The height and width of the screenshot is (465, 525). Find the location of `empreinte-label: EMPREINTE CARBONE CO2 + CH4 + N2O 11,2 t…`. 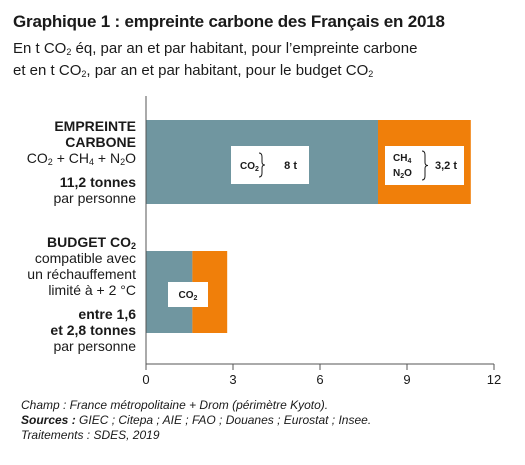

empreinte-label: EMPREINTE CARBONE CO2 + CH4 + N2O 11,2 t… is located at coordinates (81, 162).